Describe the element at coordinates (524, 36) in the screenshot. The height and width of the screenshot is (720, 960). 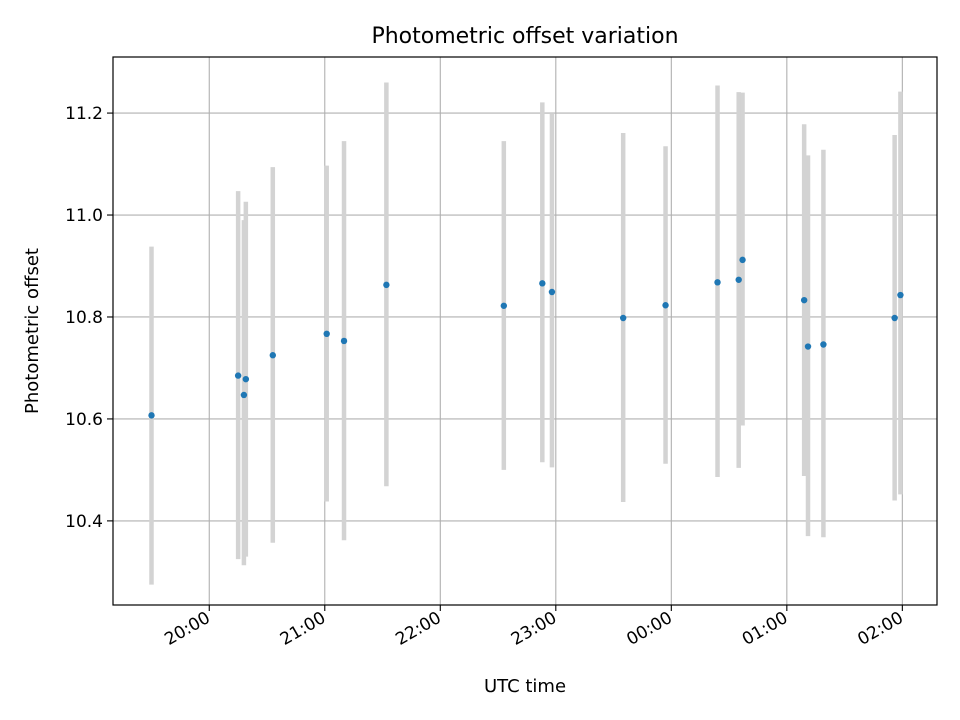
I see `chart-title: Photometric offset variation` at that location.